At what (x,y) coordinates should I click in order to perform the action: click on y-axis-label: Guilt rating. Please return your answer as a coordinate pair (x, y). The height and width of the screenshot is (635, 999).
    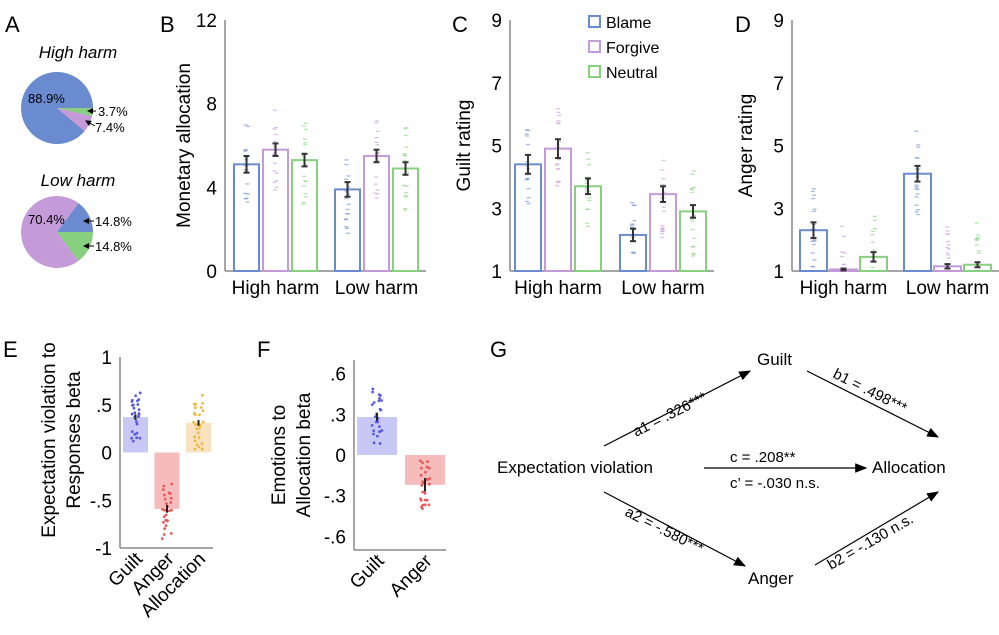
    Looking at the image, I should click on (464, 146).